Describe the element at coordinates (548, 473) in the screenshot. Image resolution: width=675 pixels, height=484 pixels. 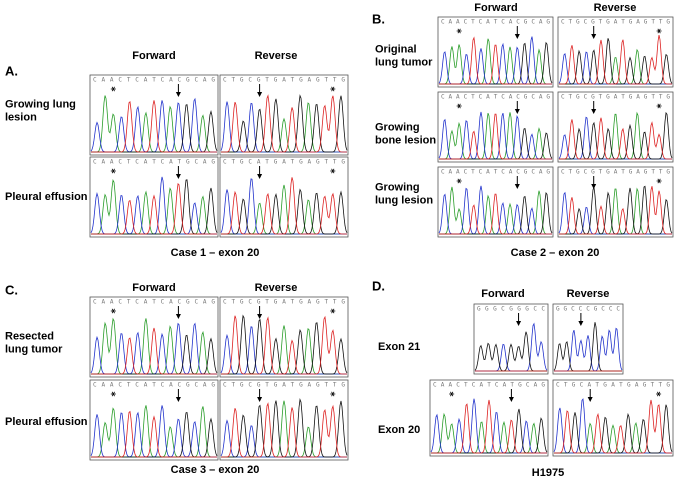
I see `caption: H1975` at that location.